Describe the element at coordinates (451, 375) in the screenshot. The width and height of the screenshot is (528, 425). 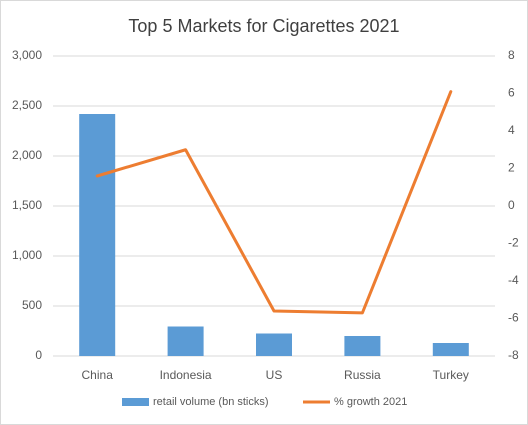
I see `x-tick-label: Turkey` at that location.